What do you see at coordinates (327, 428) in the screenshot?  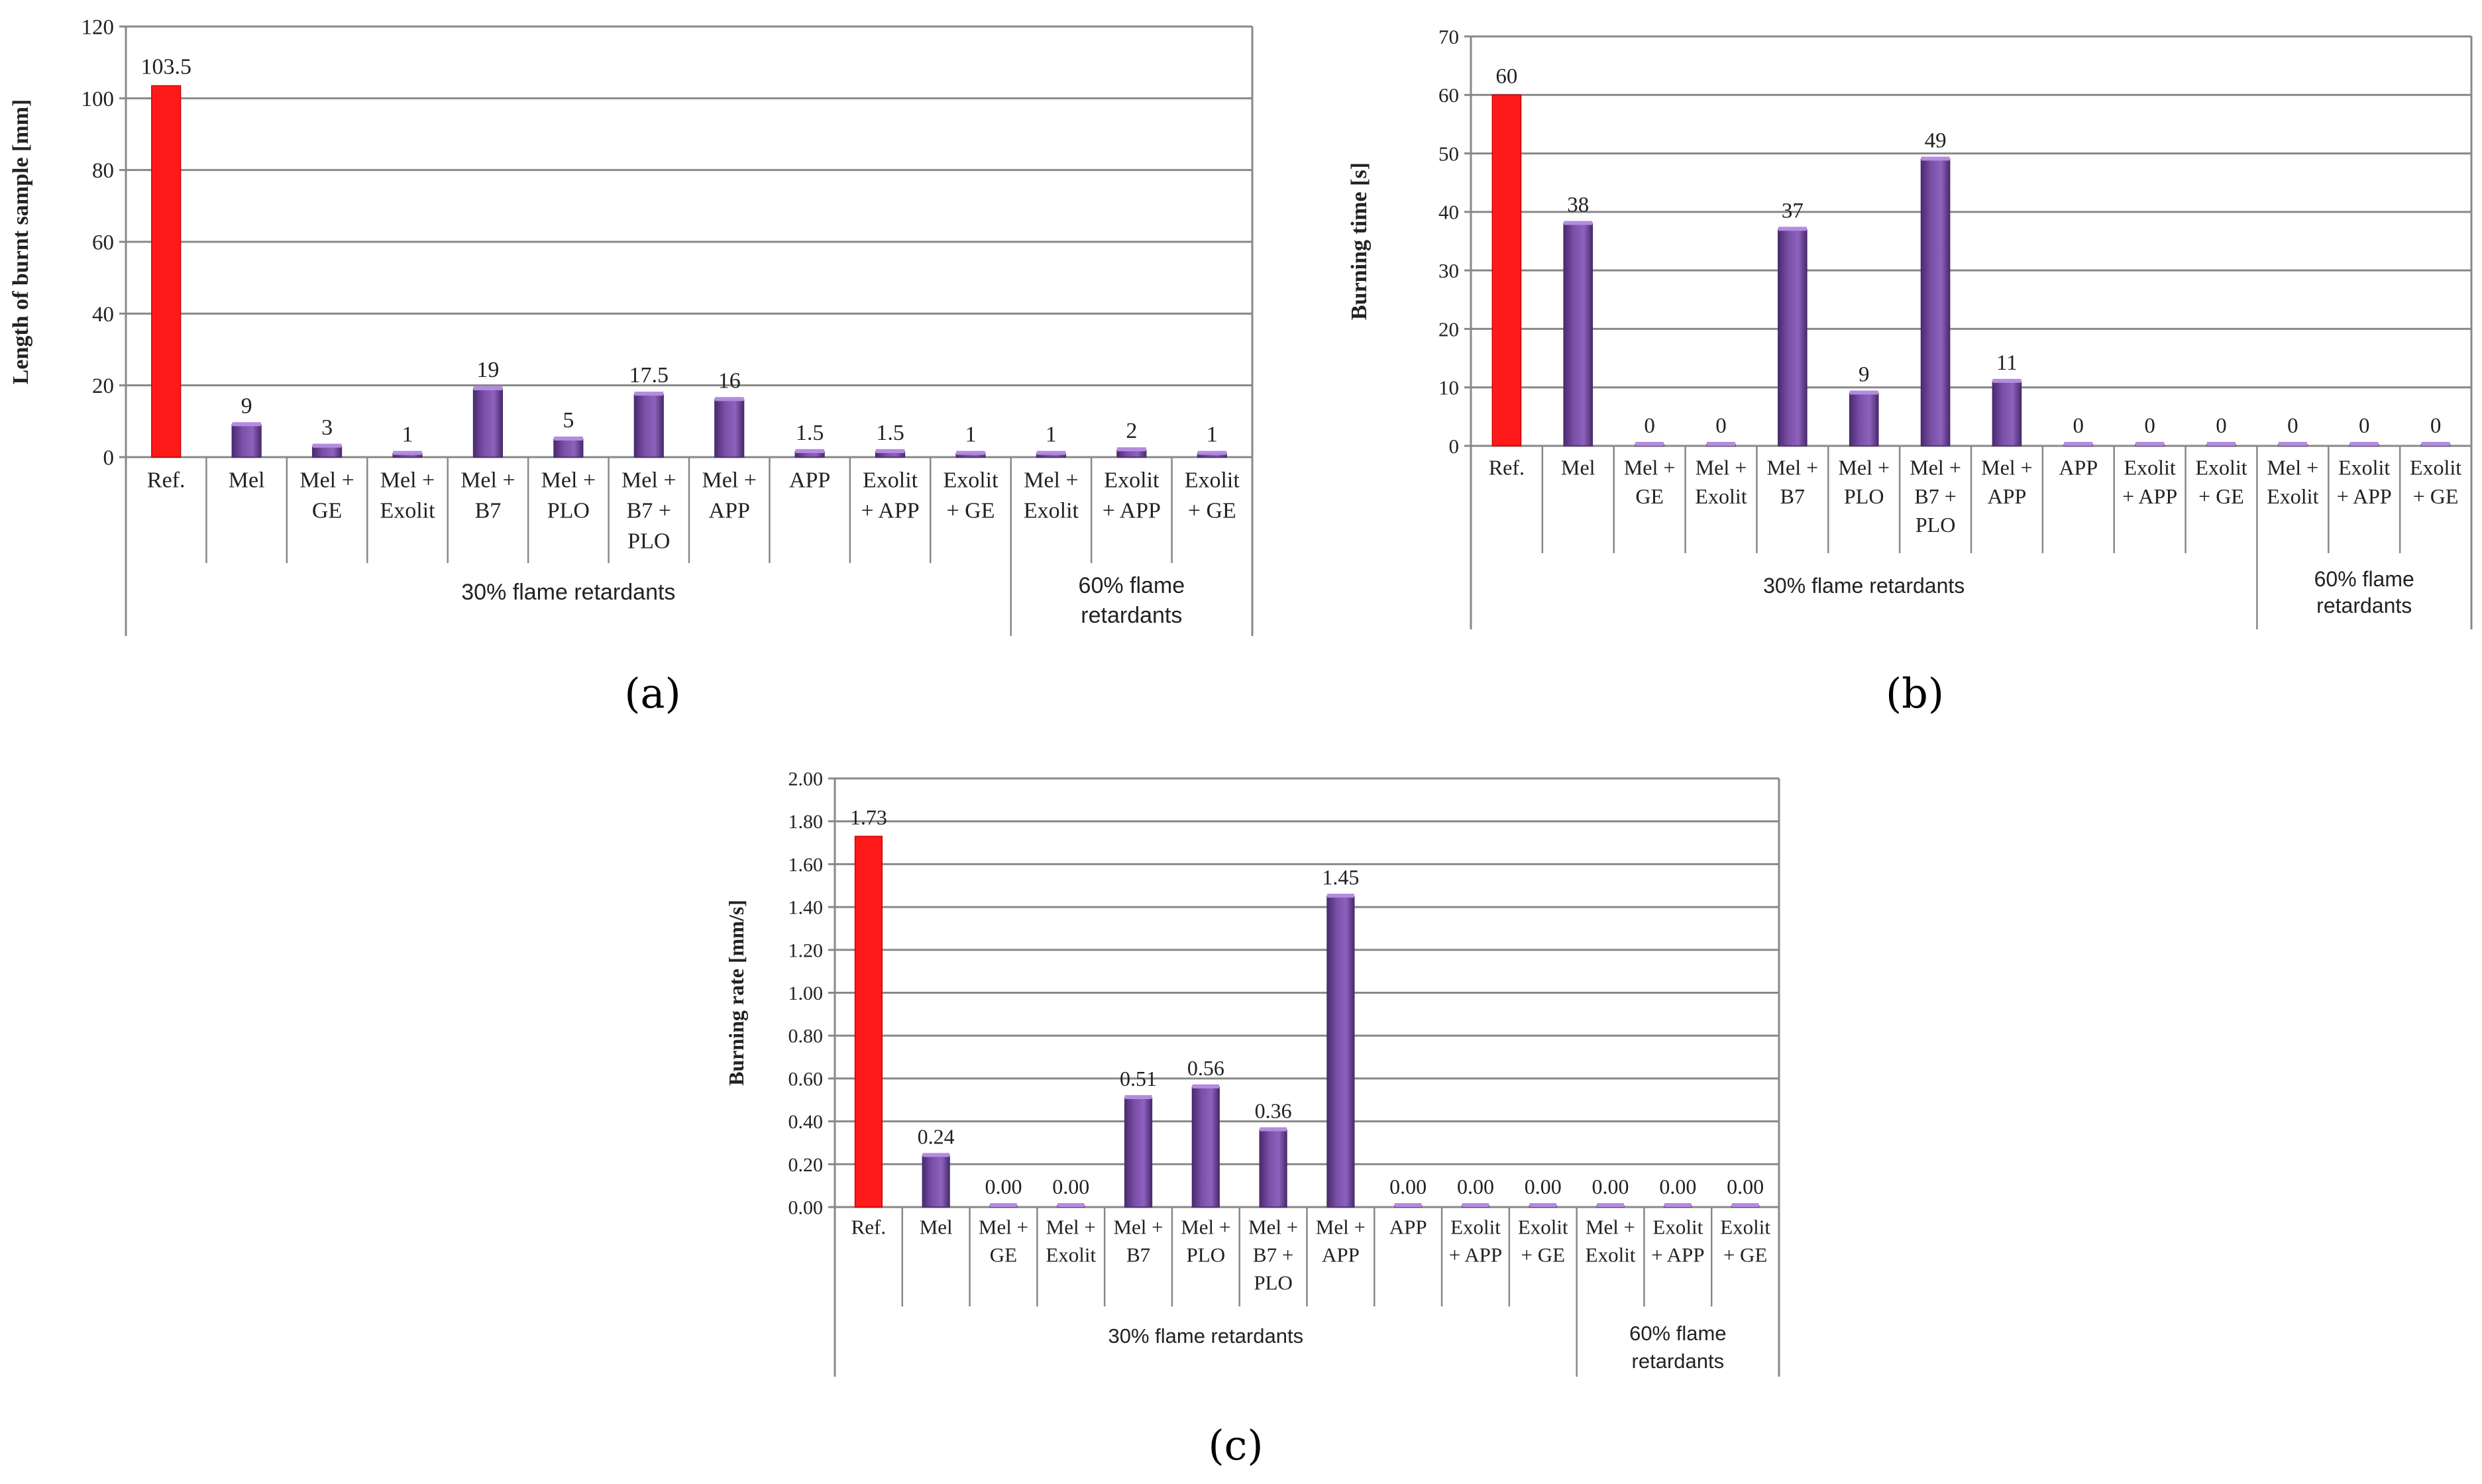 I see `value-label: 3` at bounding box center [327, 428].